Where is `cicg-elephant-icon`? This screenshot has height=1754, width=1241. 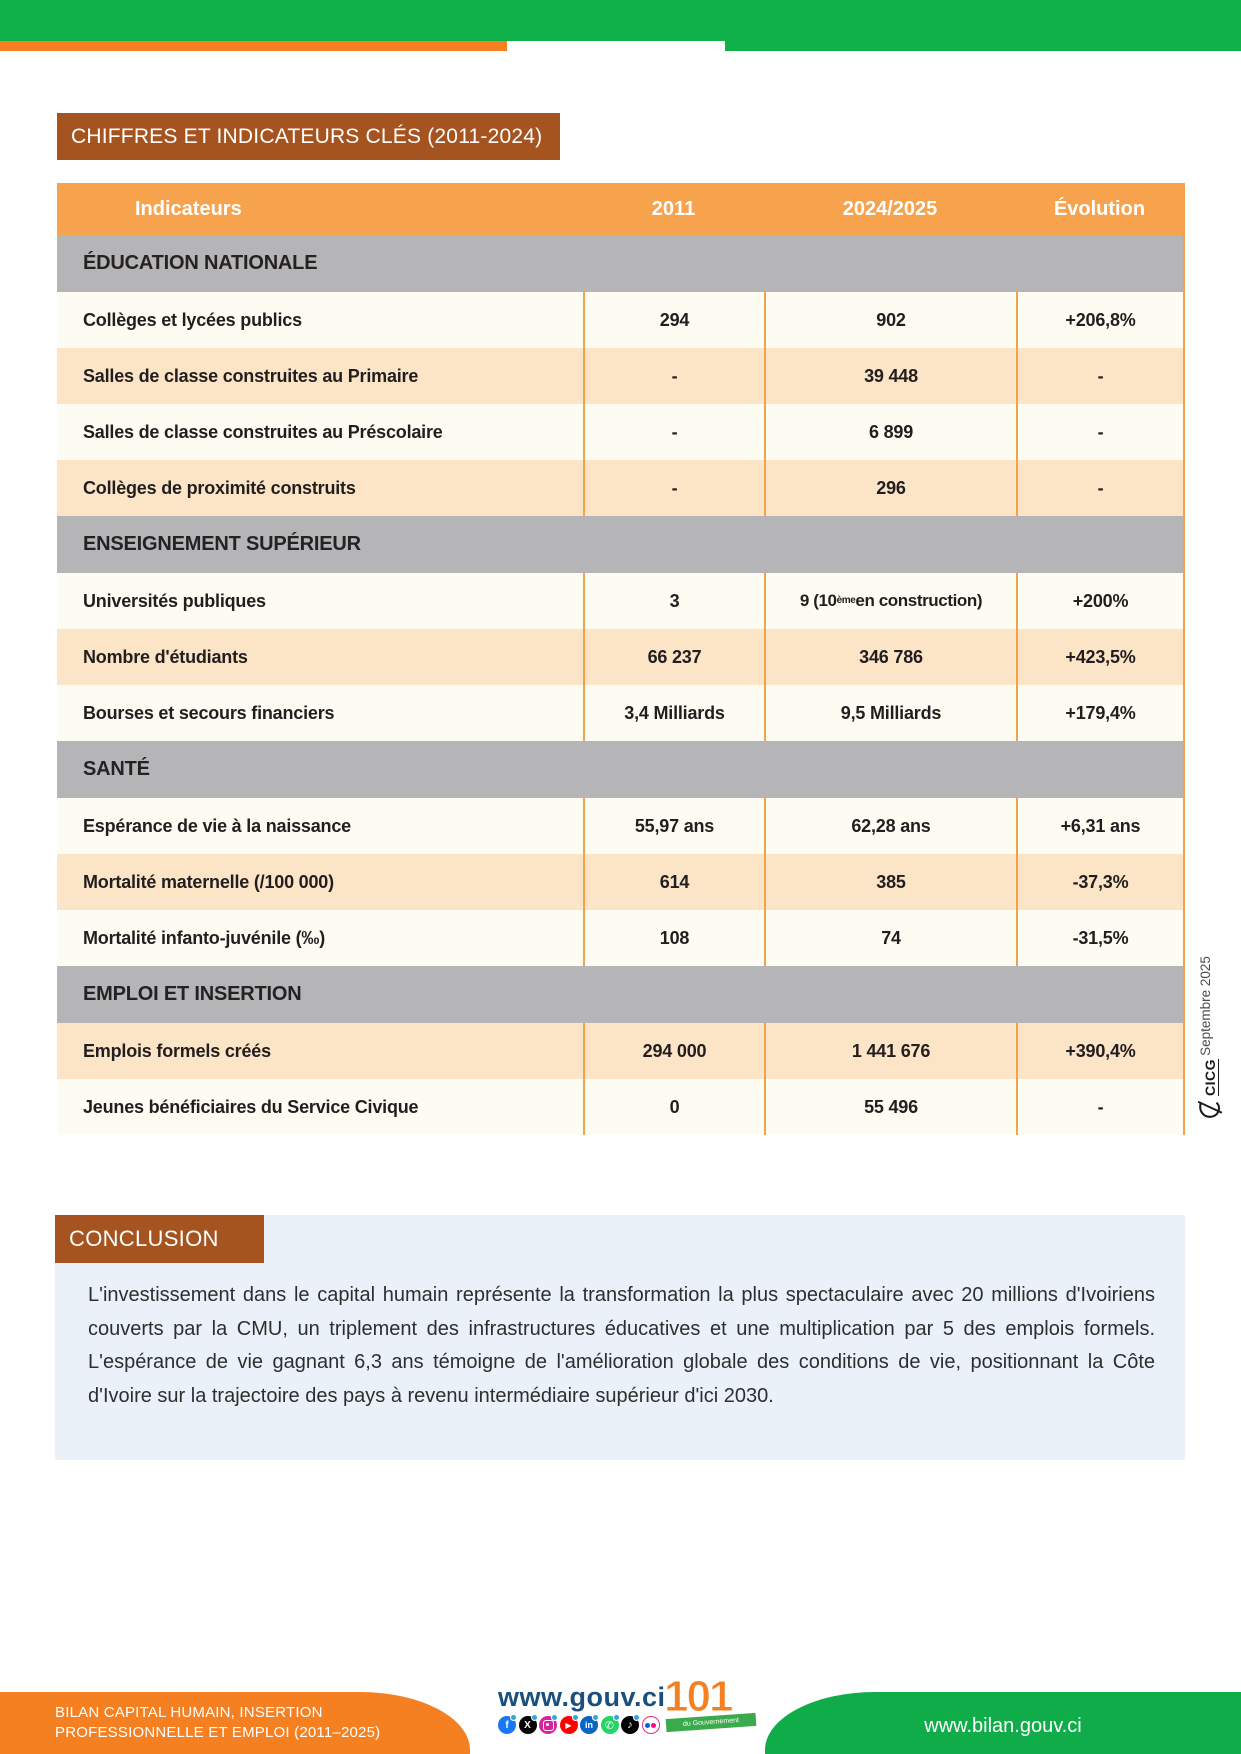 cicg-elephant-icon is located at coordinates (1210, 1109).